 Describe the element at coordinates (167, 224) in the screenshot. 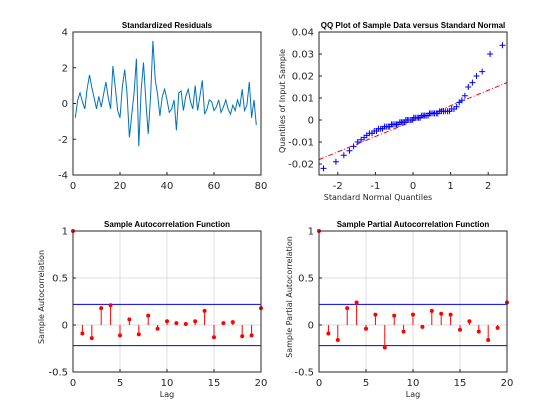

I see `acf-title: Sample Autocorrelation Function` at that location.